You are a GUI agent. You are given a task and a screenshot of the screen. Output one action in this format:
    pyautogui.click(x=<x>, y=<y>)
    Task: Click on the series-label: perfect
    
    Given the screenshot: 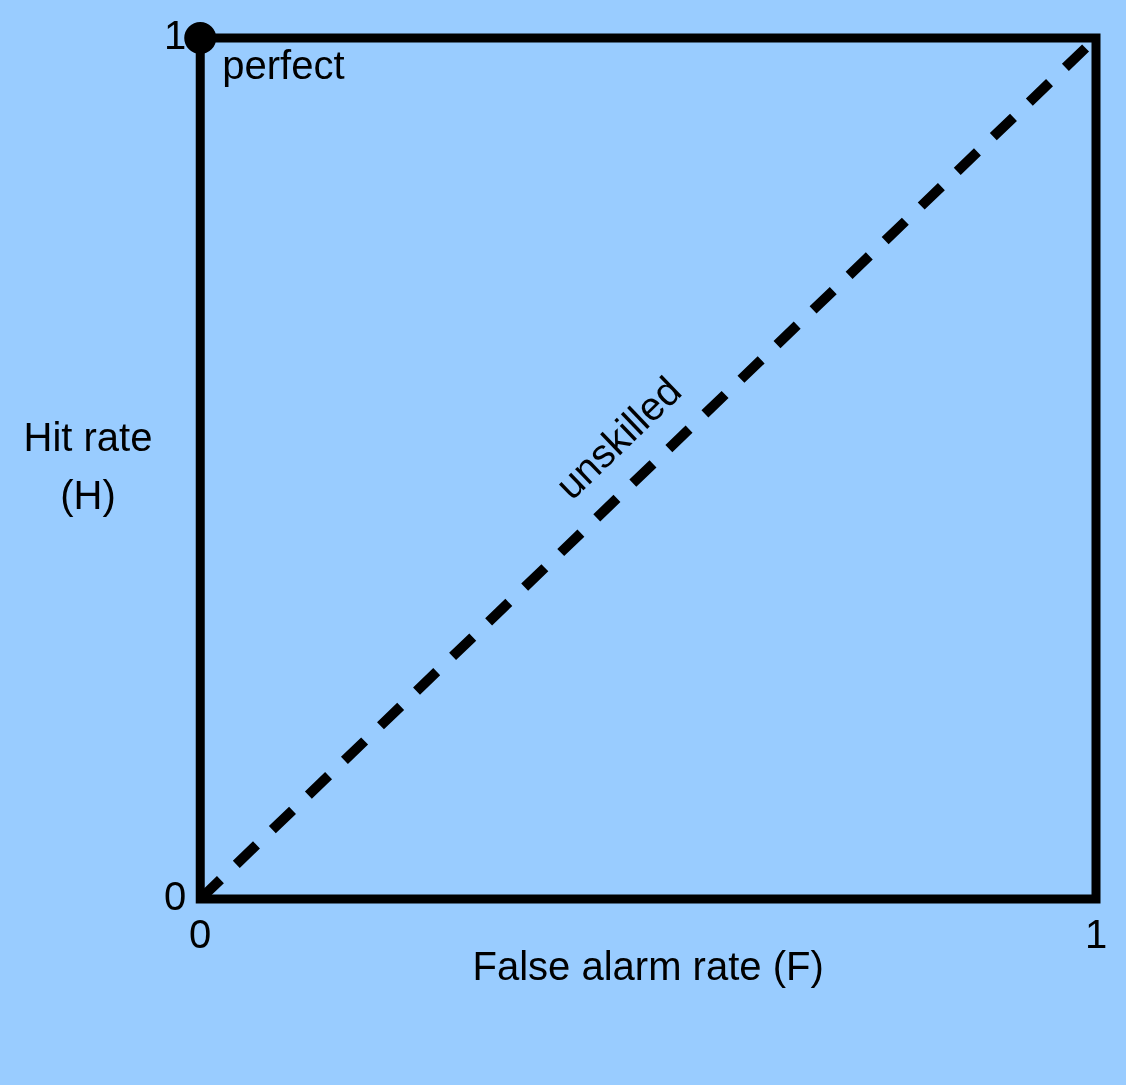 What is the action you would take?
    pyautogui.click(x=283, y=65)
    